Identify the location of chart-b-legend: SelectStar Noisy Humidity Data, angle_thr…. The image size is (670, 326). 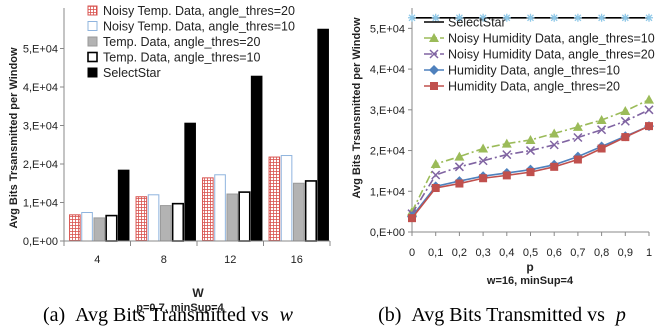
(539, 55).